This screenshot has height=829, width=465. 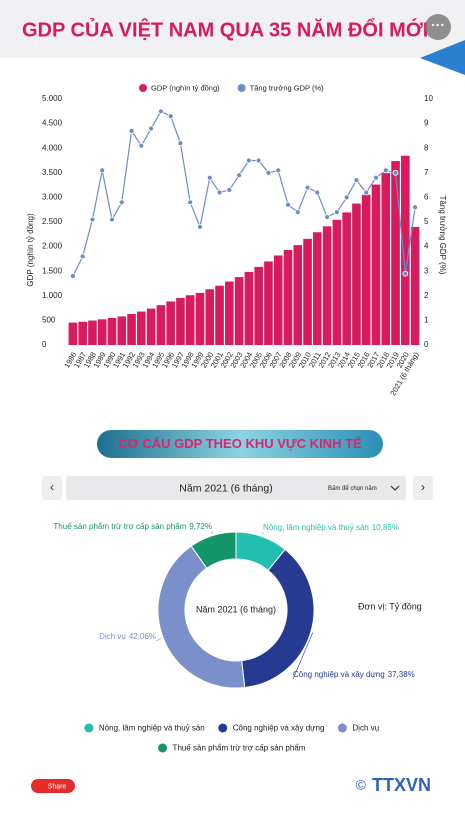 I want to click on segment-name: Công nghiệp và xây dựng, so click(x=339, y=674).